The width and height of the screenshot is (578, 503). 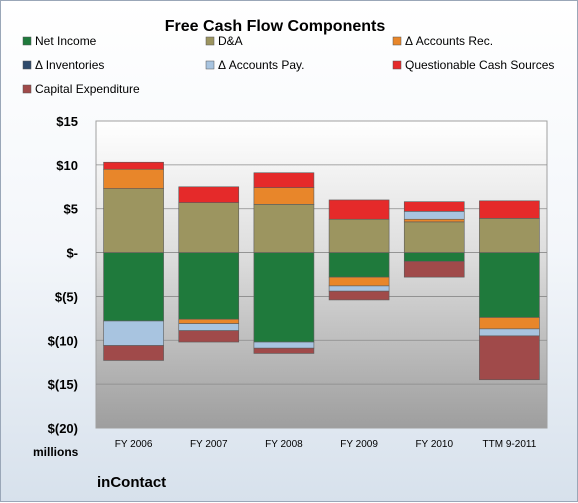 What do you see at coordinates (134, 444) in the screenshot?
I see `x-tick-label: FY 2006` at bounding box center [134, 444].